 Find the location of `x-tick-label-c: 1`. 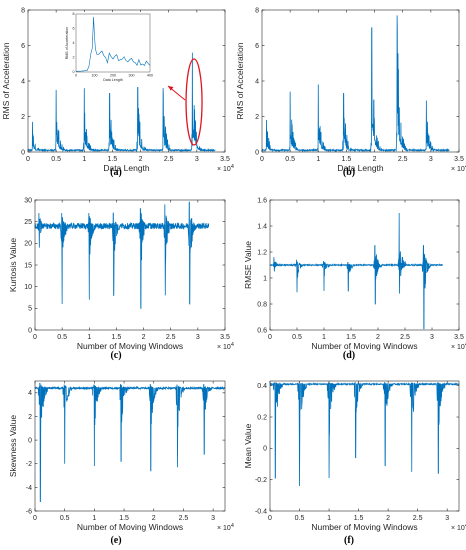

x-tick-label-c: 1 is located at coordinates (89, 337).